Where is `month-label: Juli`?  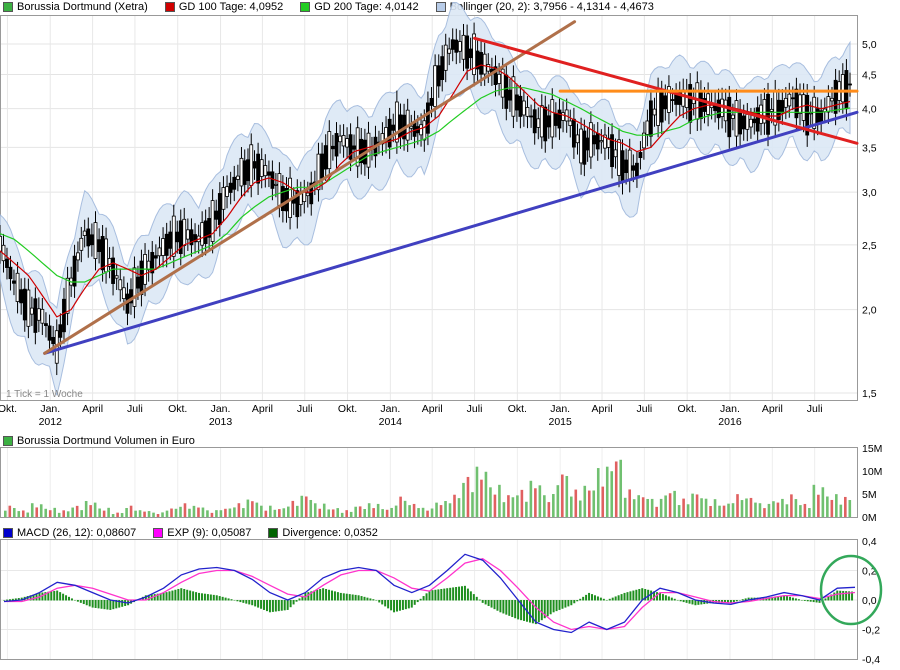 month-label: Juli is located at coordinates (135, 409).